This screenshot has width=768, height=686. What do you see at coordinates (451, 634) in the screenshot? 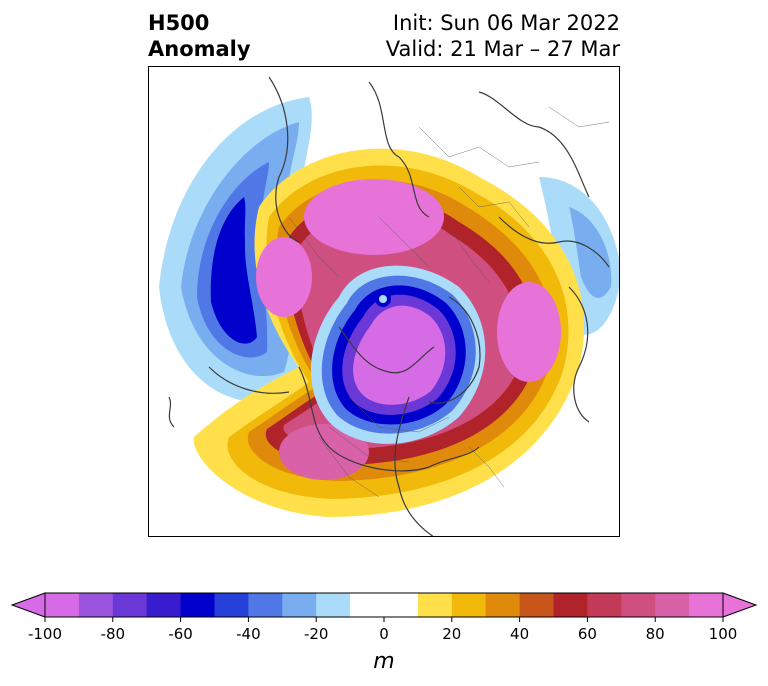
I see `colorbar-tick-label: 20` at bounding box center [451, 634].